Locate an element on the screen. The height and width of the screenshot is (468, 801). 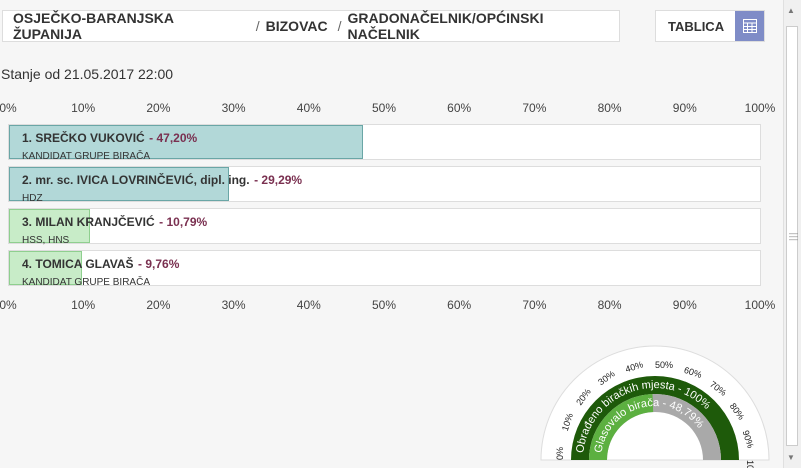
scroll-down-icon: ▼ is located at coordinates (791, 457).